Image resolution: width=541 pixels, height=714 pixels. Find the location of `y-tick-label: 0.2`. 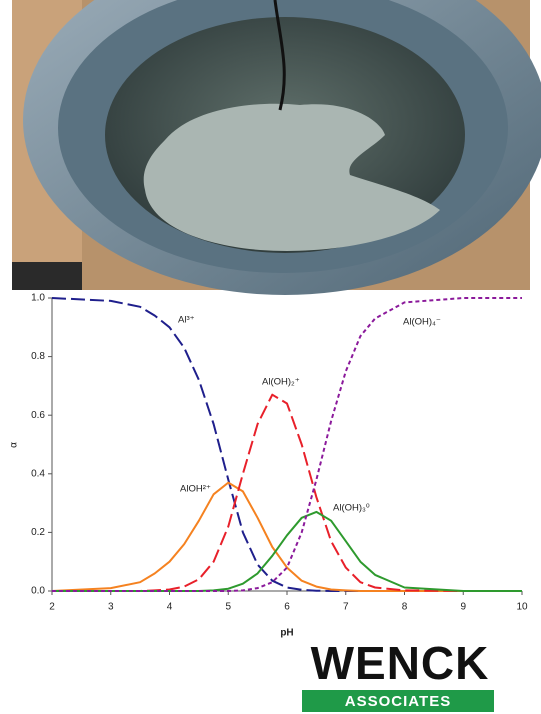

y-tick-label: 0.2 is located at coordinates (38, 532).